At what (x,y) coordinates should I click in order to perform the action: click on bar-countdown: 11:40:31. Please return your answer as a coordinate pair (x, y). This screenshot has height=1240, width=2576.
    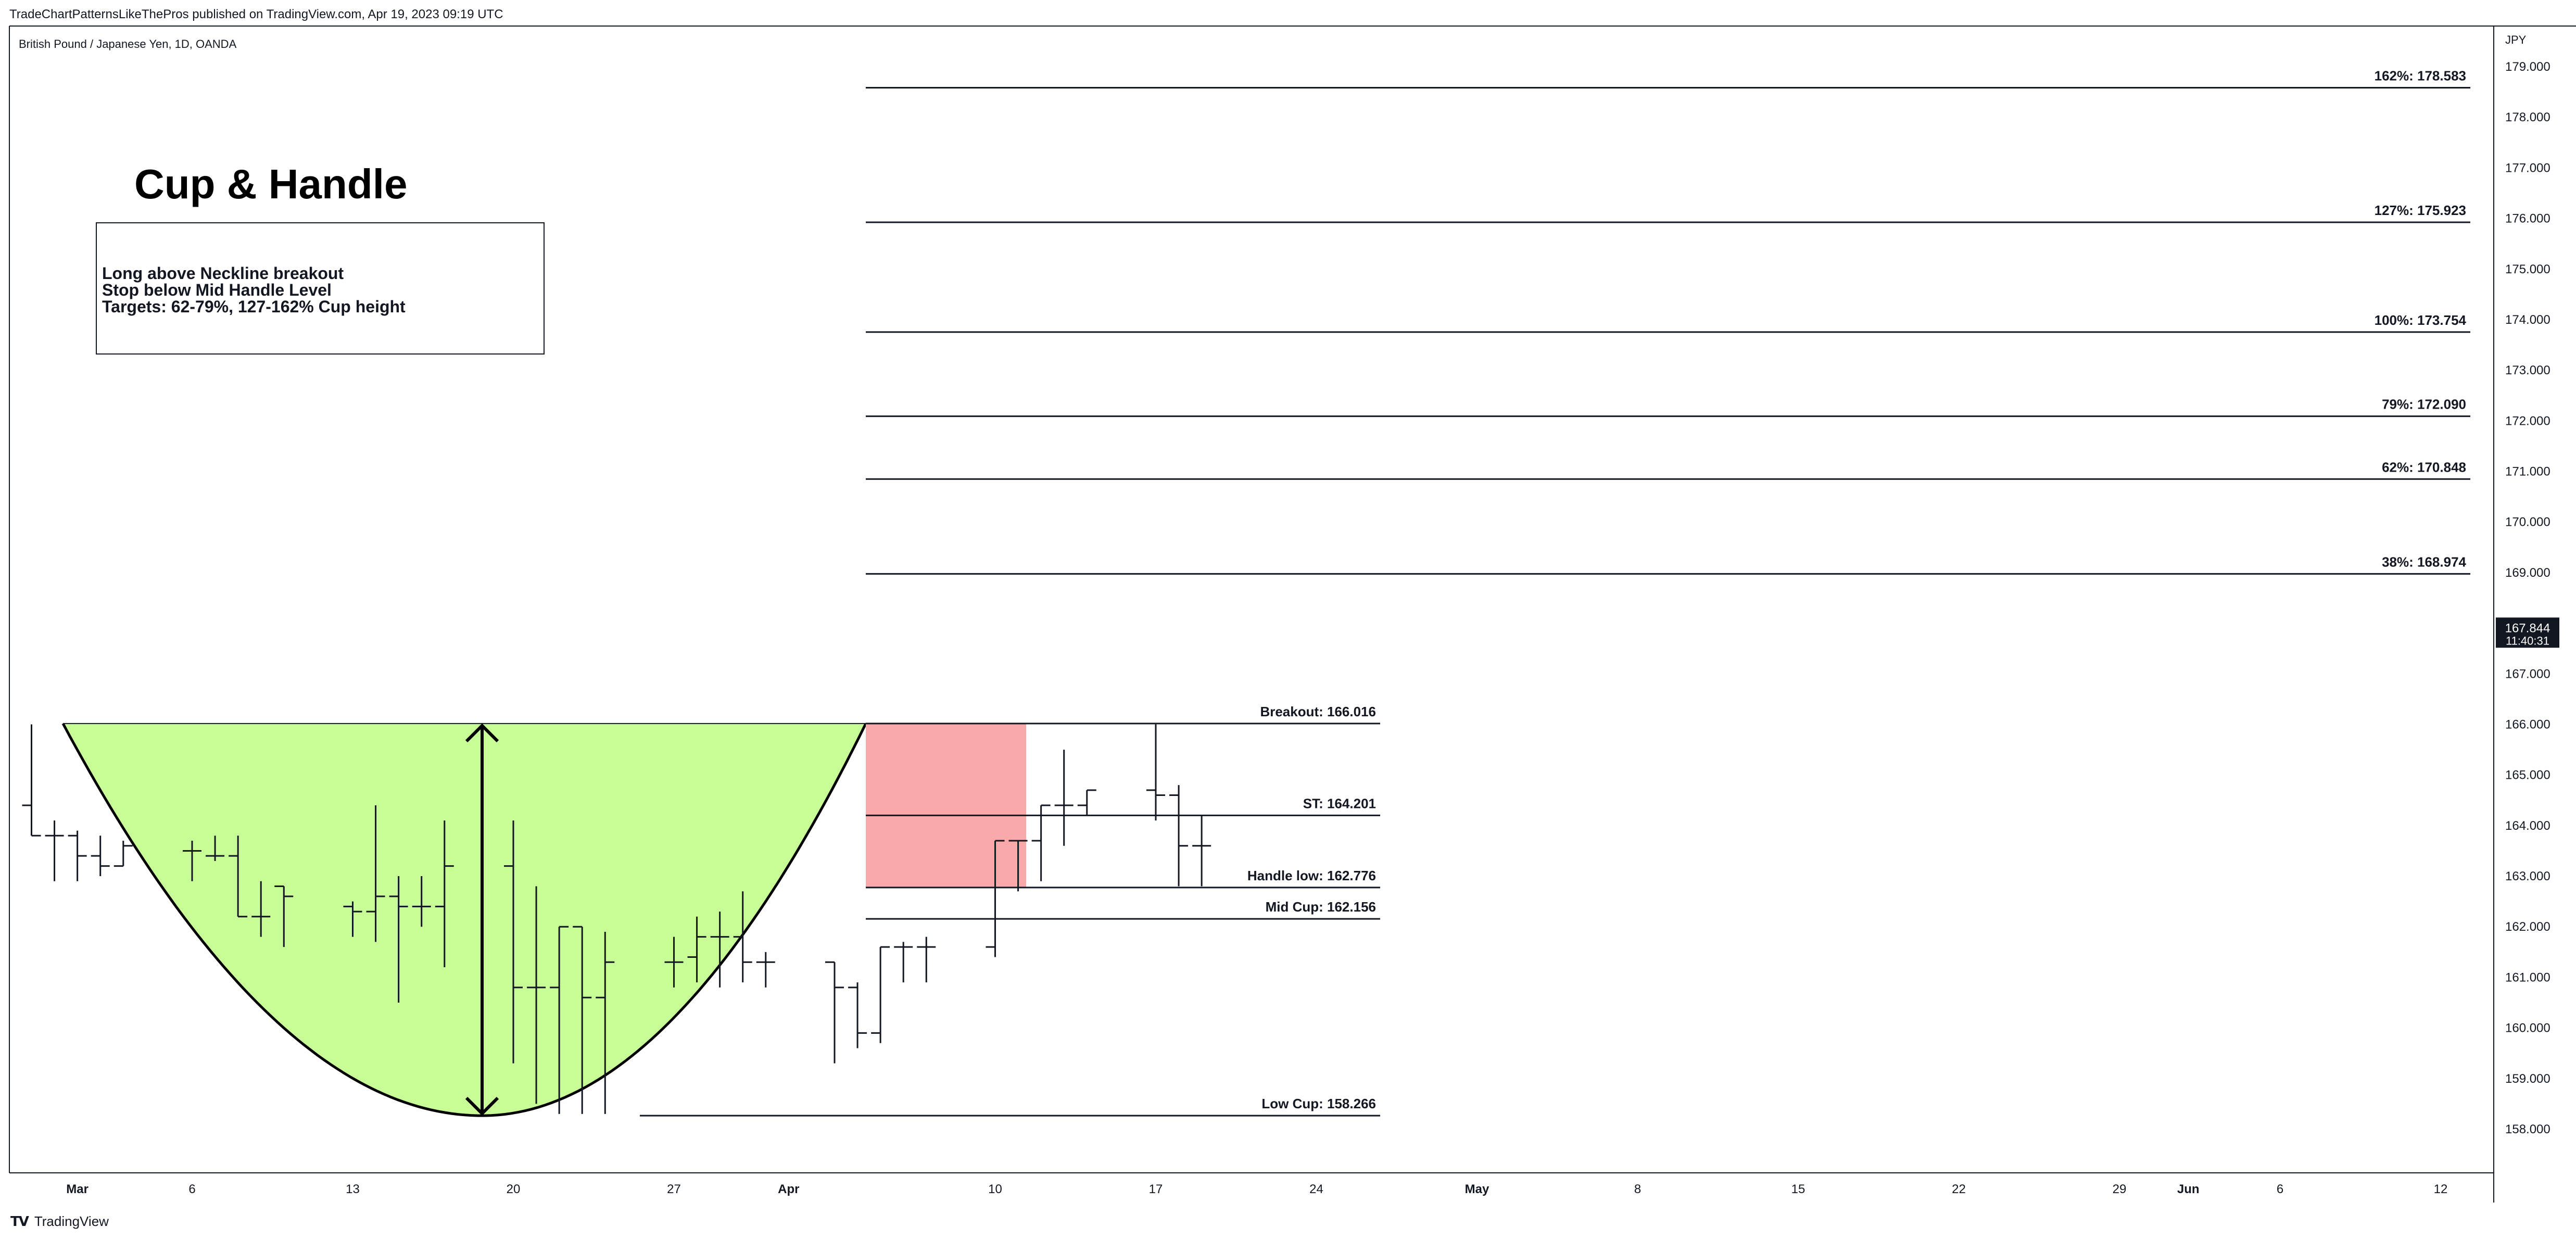
    Looking at the image, I should click on (2527, 641).